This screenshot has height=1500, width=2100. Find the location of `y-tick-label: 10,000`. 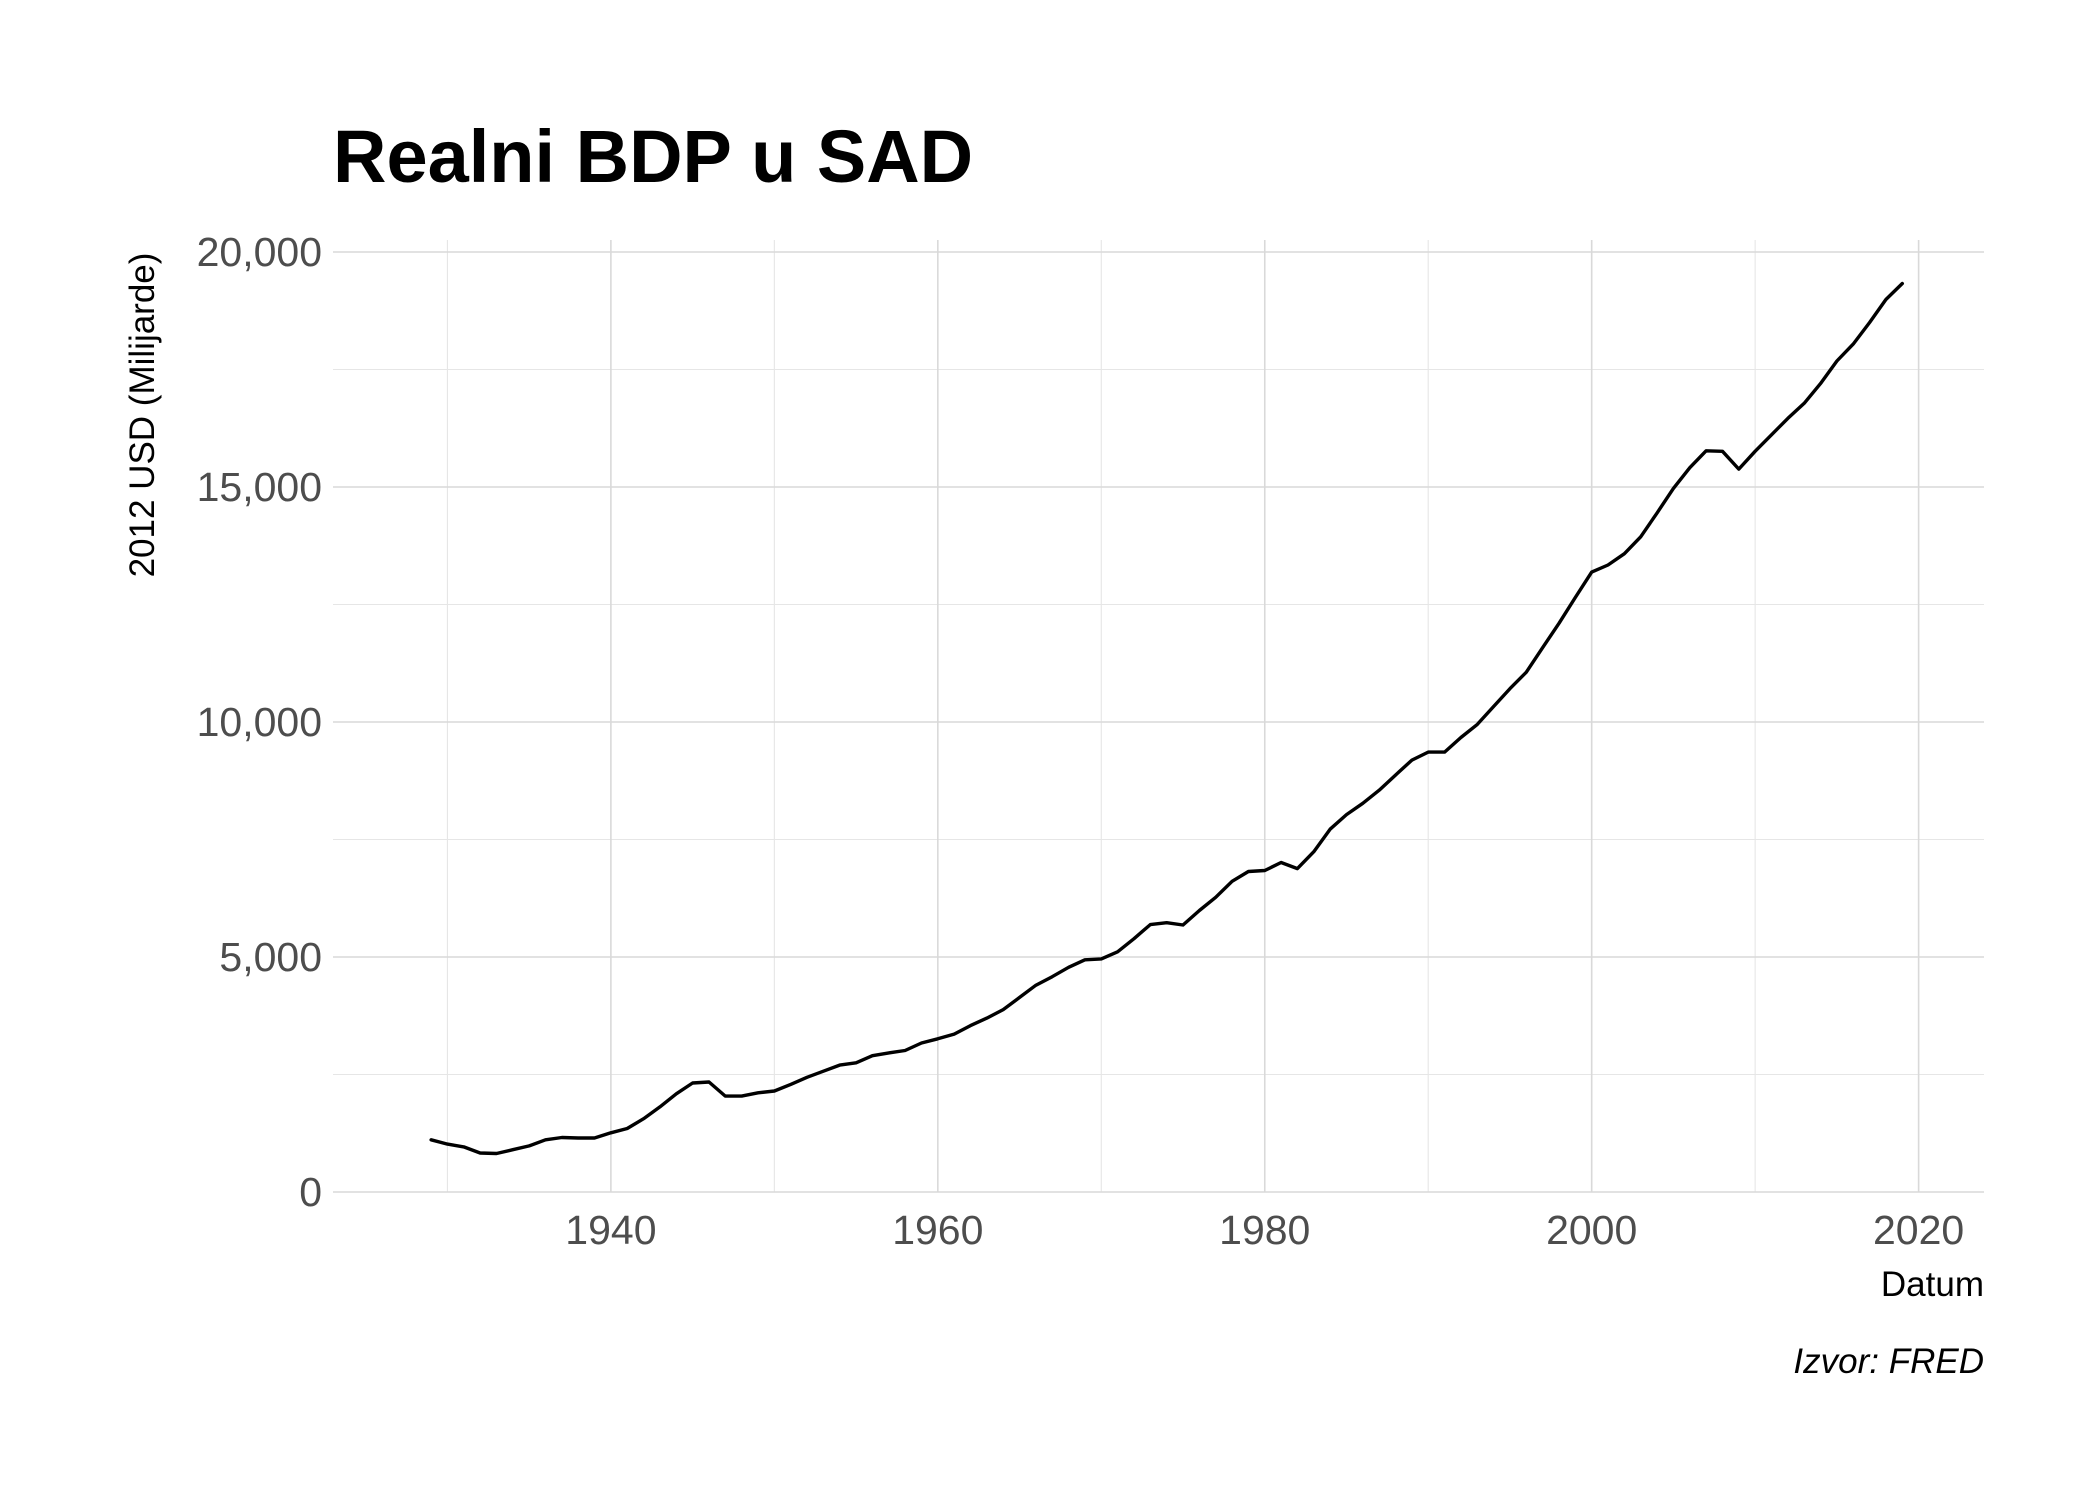

y-tick-label: 10,000 is located at coordinates (259, 722).